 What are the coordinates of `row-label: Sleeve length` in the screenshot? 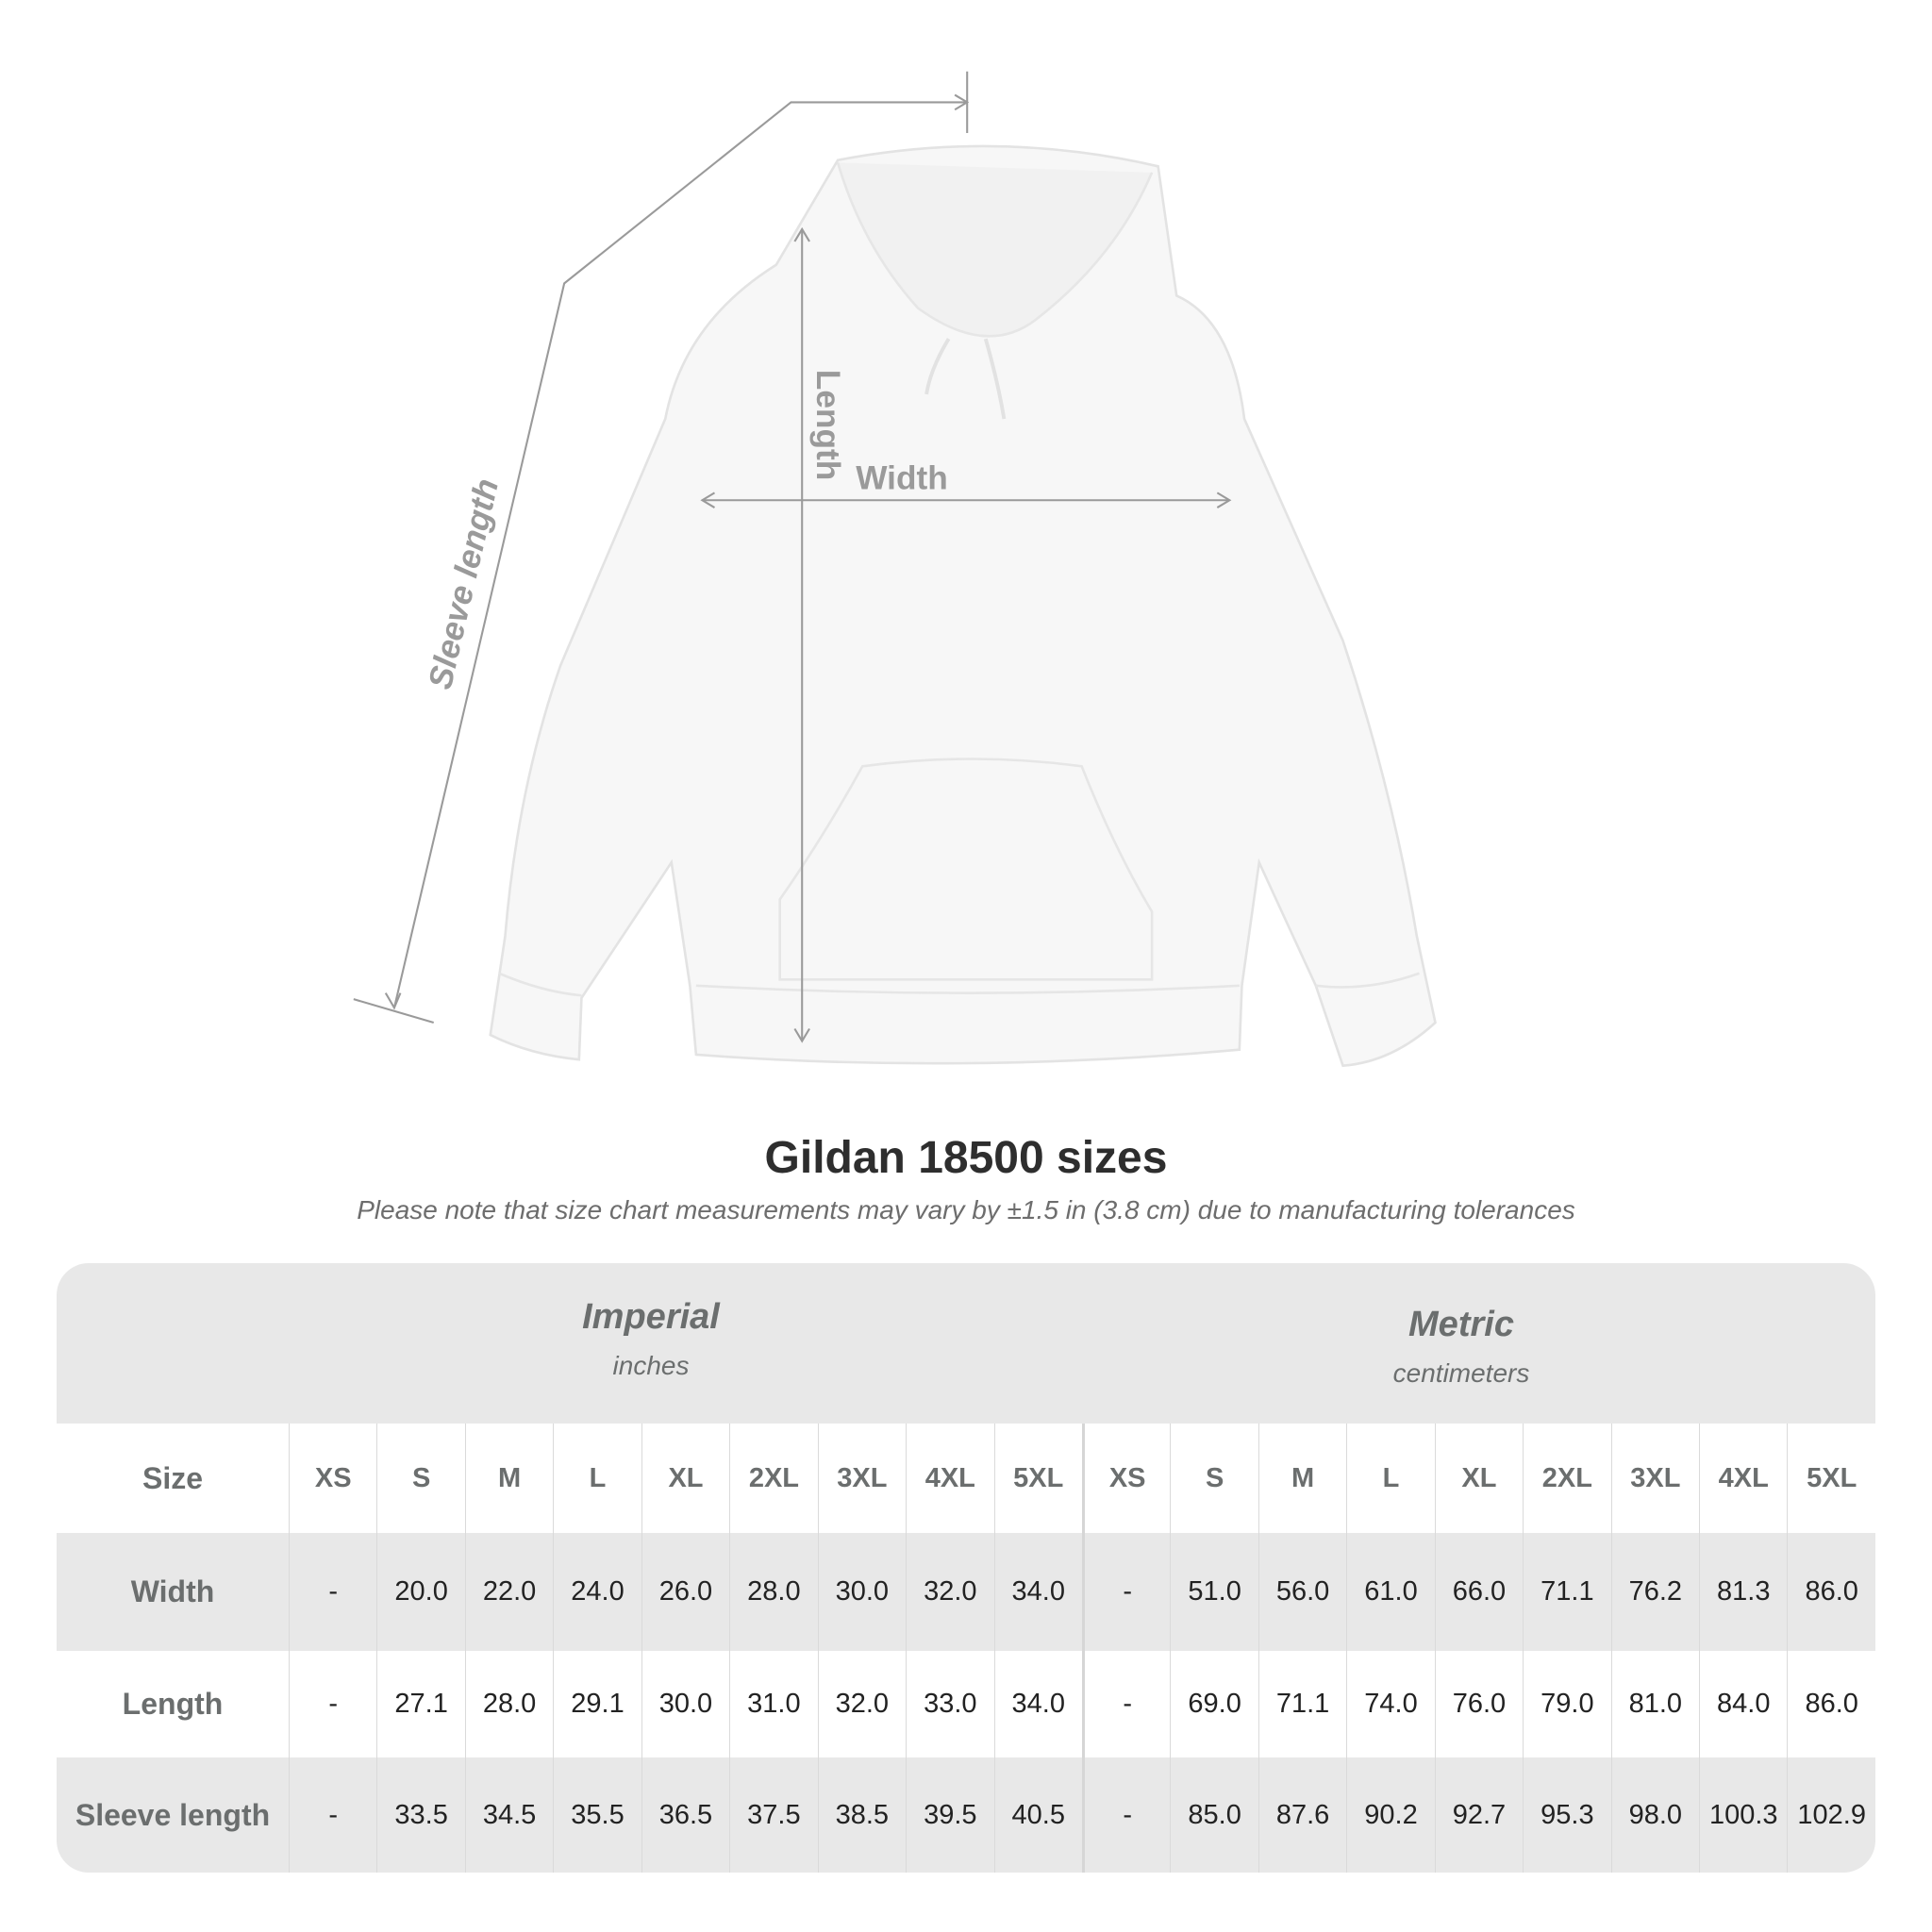 It's located at (173, 1814).